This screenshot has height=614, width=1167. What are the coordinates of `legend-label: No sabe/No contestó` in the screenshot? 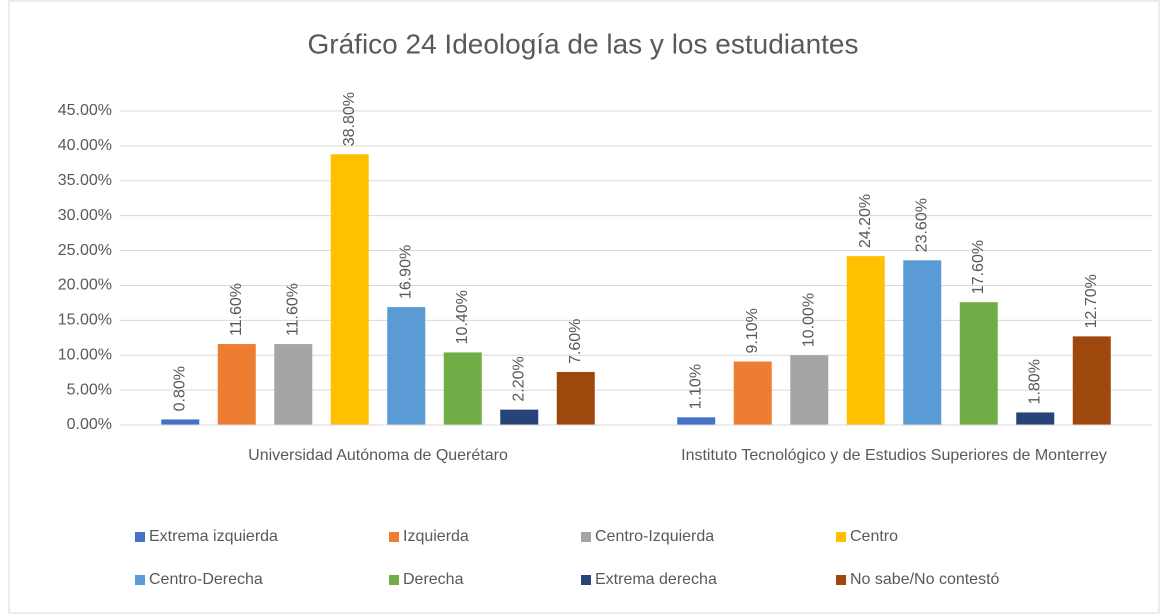 It's located at (925, 579).